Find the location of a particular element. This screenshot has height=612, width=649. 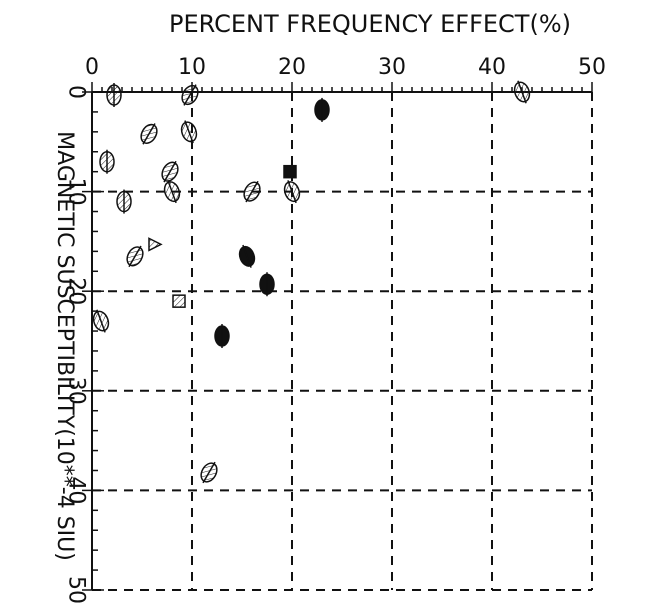

x-tick-label: 20 is located at coordinates (292, 67).